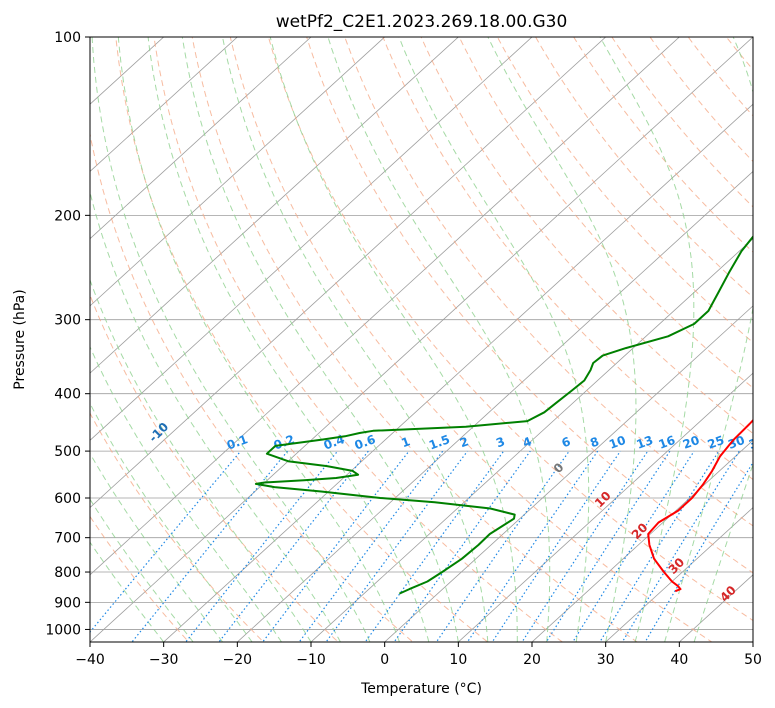 The image size is (775, 708). Describe the element at coordinates (566, 442) in the screenshot. I see `mixing-ratio-label: 6` at that location.